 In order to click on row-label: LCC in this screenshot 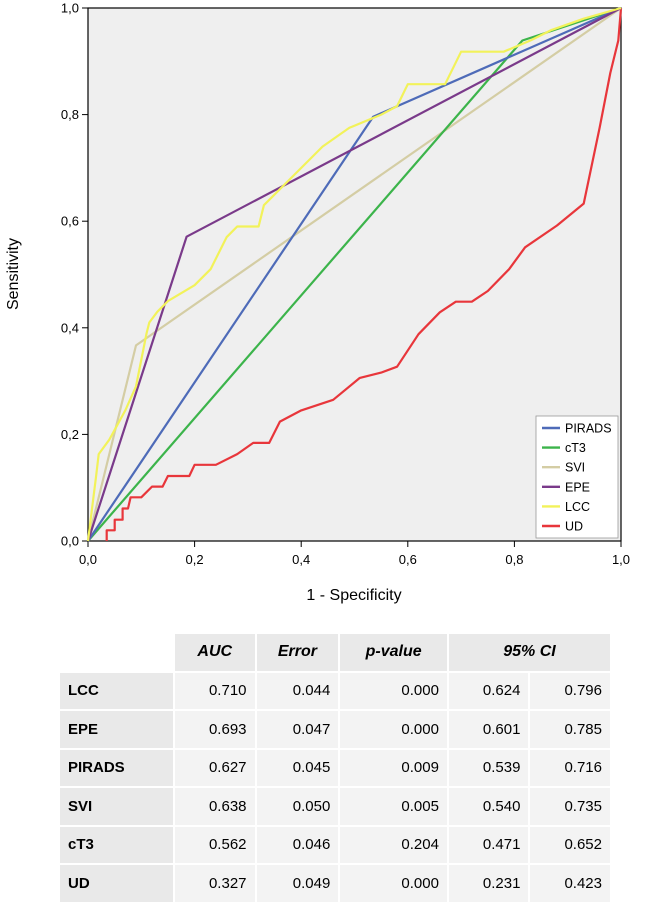, I will do `click(116, 690)`.